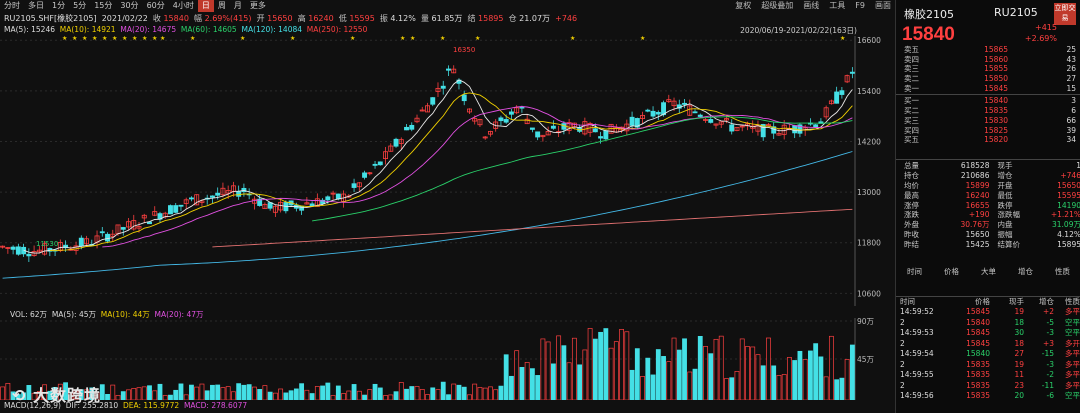  I want to click on tab-8: 日, so click(205, 6).